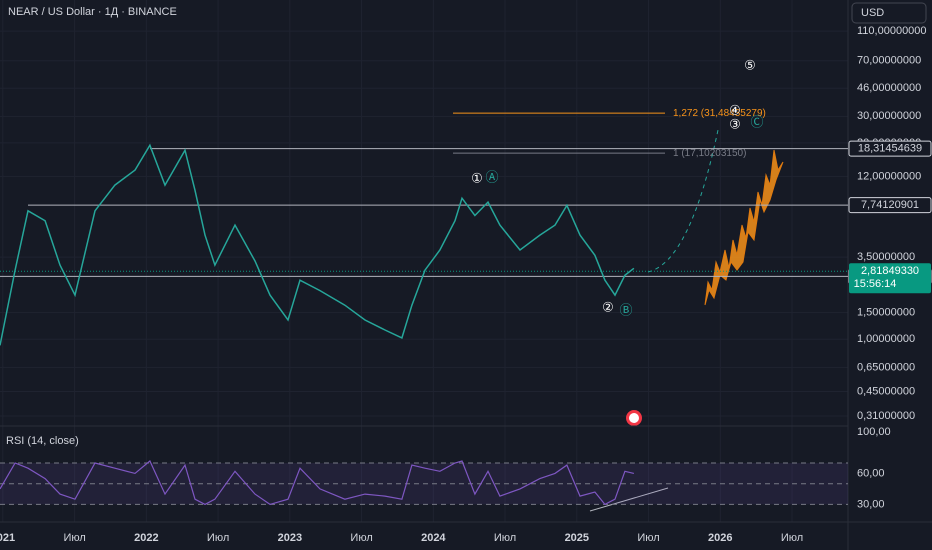 This screenshot has height=550, width=932. Describe the element at coordinates (744, 227) in the screenshot. I see `projection-area` at that location.